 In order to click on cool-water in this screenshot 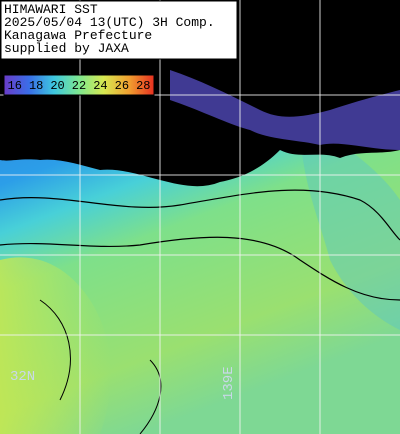, I will do `click(350, 225)`.